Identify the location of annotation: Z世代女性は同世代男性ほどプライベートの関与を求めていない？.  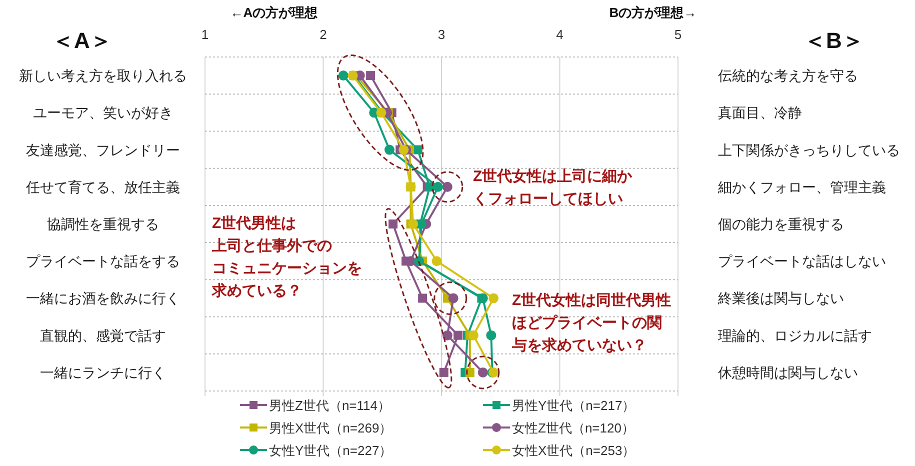
(591, 323).